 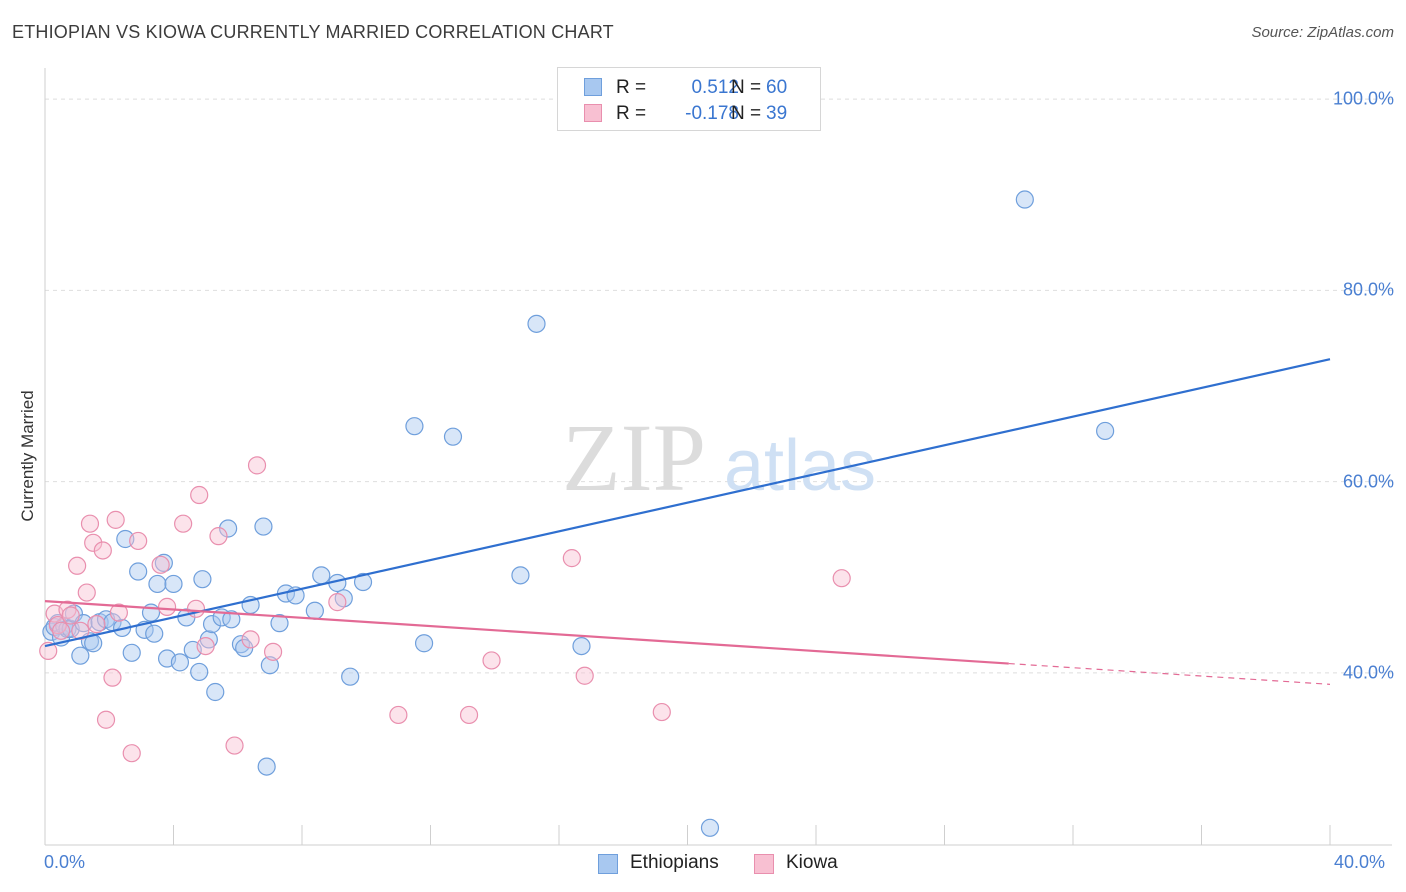 I want to click on x-tick-min: 0.0%, so click(x=65, y=862).